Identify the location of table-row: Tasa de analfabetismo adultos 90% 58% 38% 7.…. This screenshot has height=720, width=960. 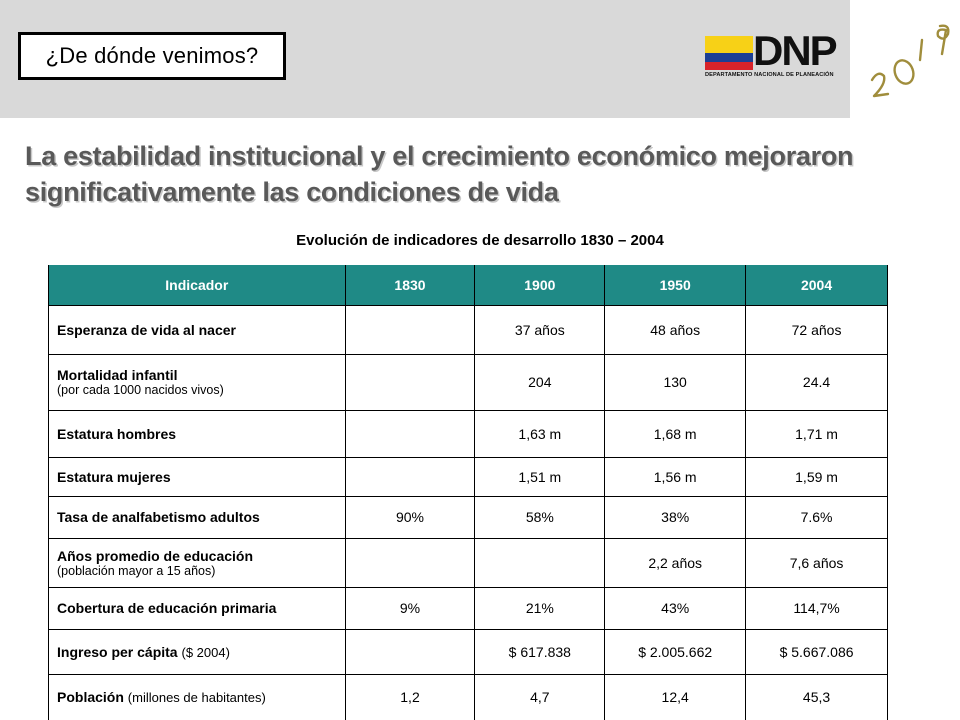
(468, 517).